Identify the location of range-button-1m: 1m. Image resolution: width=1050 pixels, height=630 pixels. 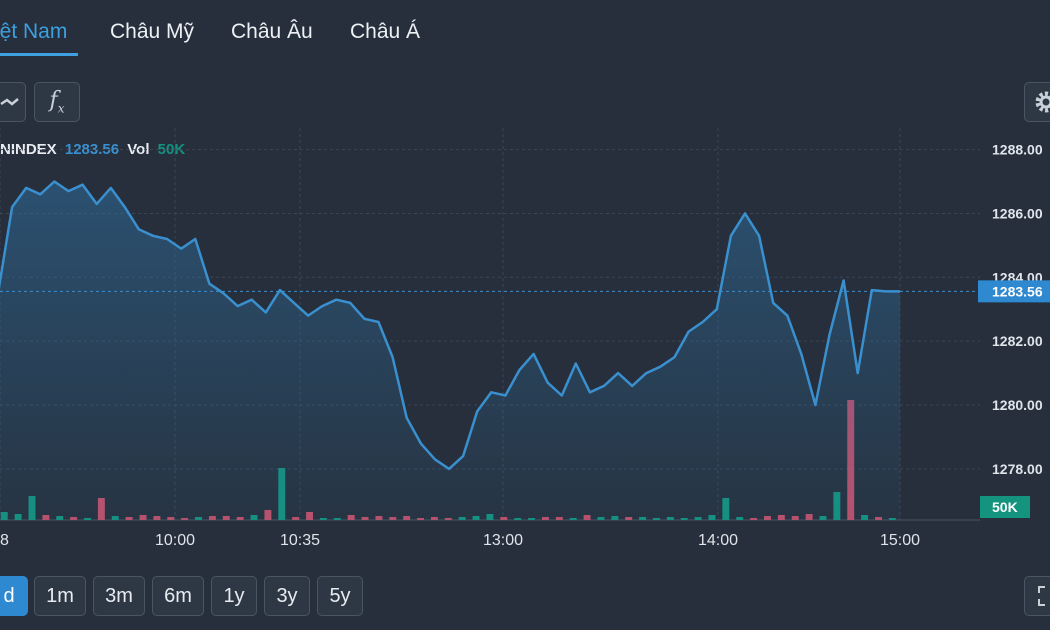
(60, 596).